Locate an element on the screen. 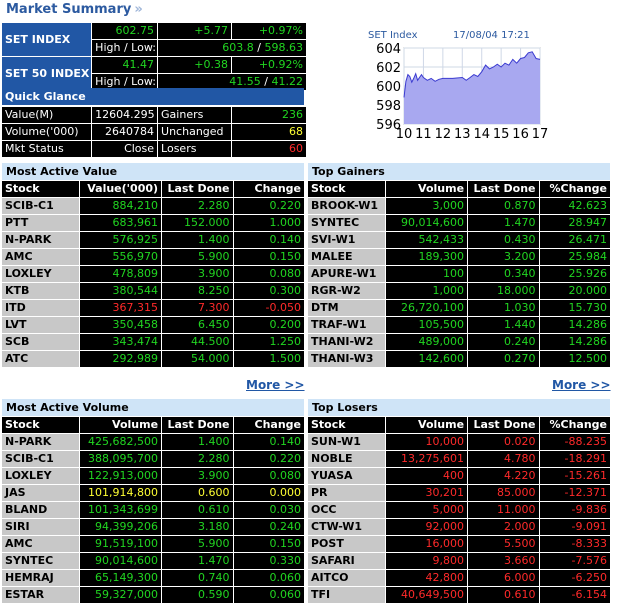 This screenshot has height=616, width=621. stock-symbol-link: TRAF-W1 is located at coordinates (346, 325).